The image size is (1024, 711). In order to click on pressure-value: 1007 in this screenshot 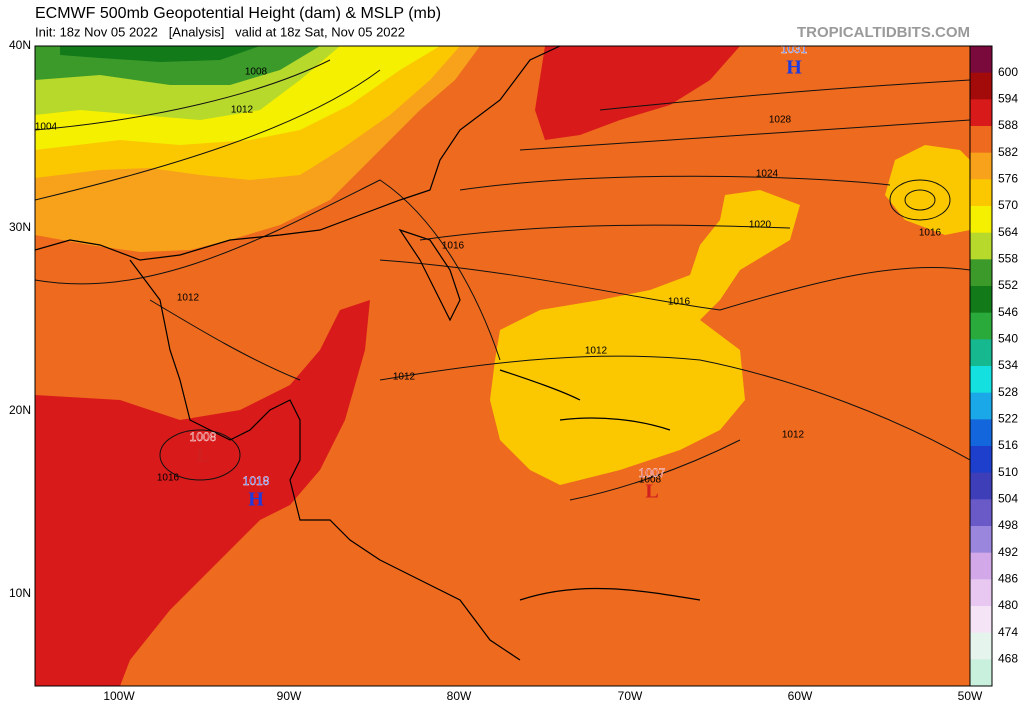, I will do `click(652, 473)`.